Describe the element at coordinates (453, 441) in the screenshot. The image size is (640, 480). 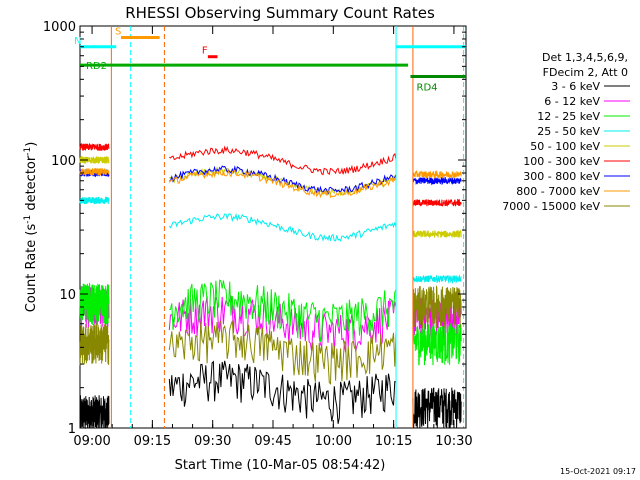
I see `x-tick-label: 10:30` at that location.